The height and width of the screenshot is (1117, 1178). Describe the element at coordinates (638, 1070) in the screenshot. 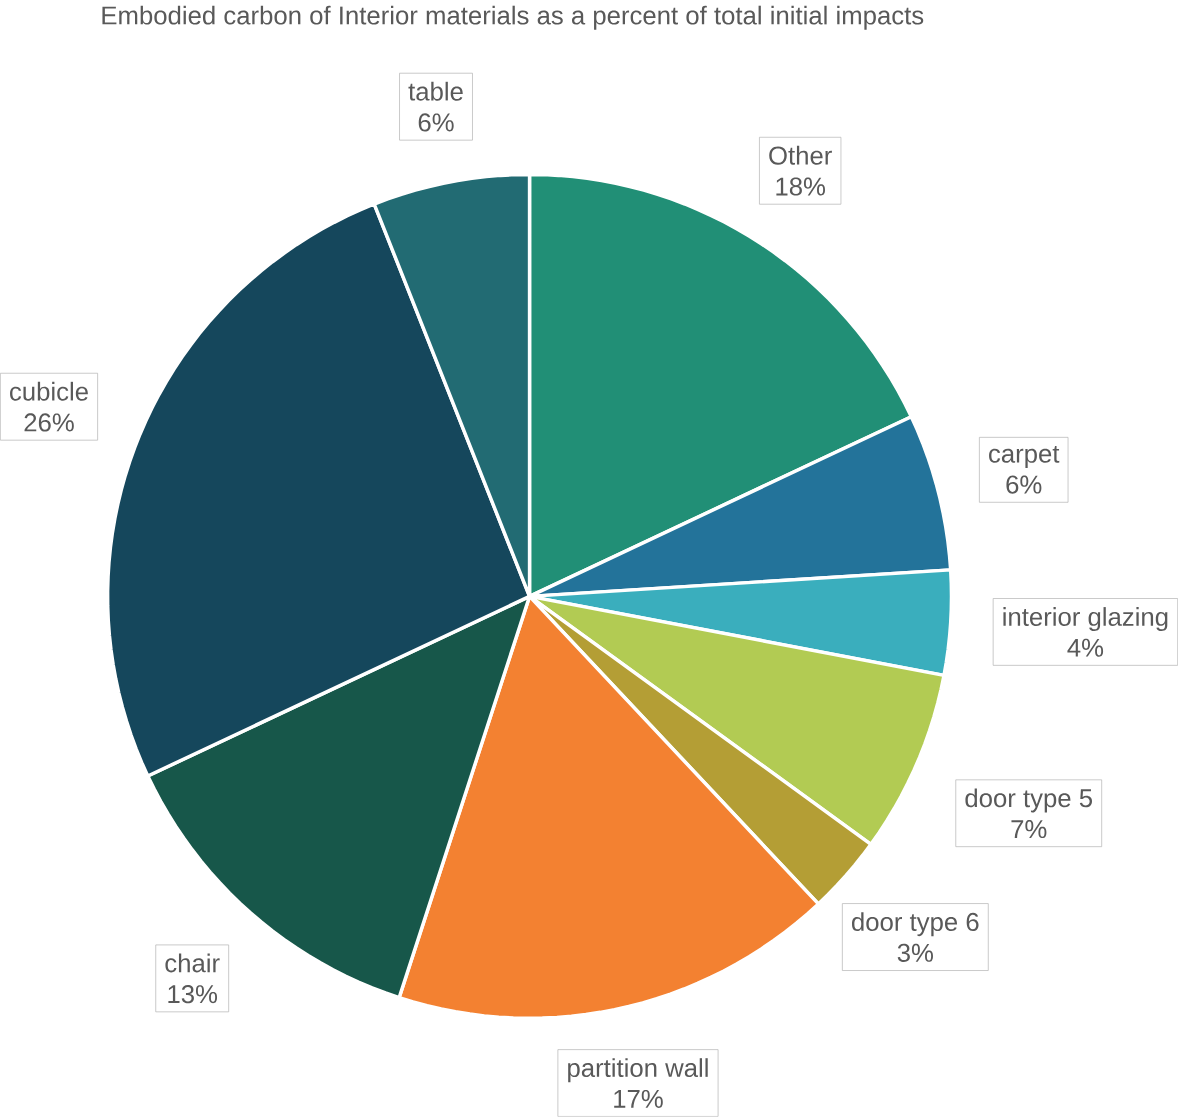

I see `slice-label: partition wall` at that location.